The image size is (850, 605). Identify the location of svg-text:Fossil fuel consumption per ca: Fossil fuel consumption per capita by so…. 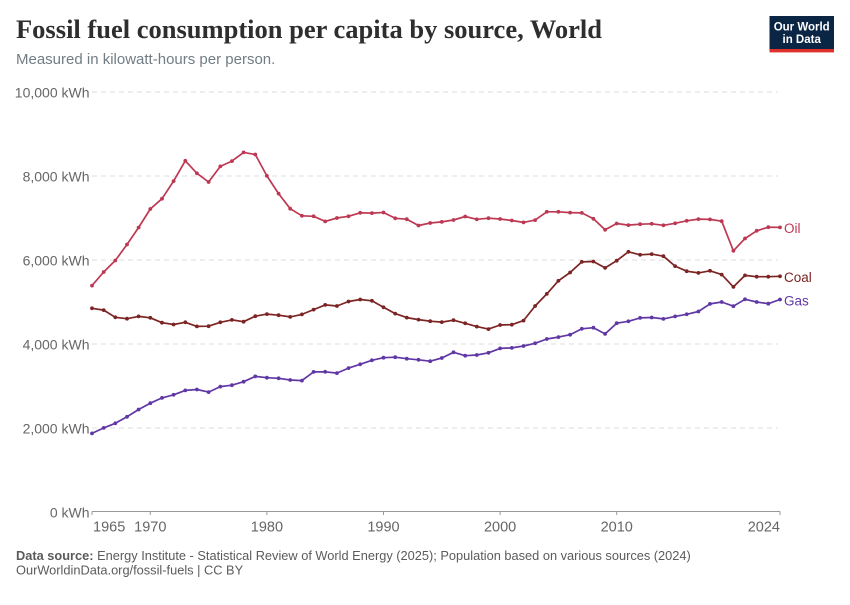
(309, 29).